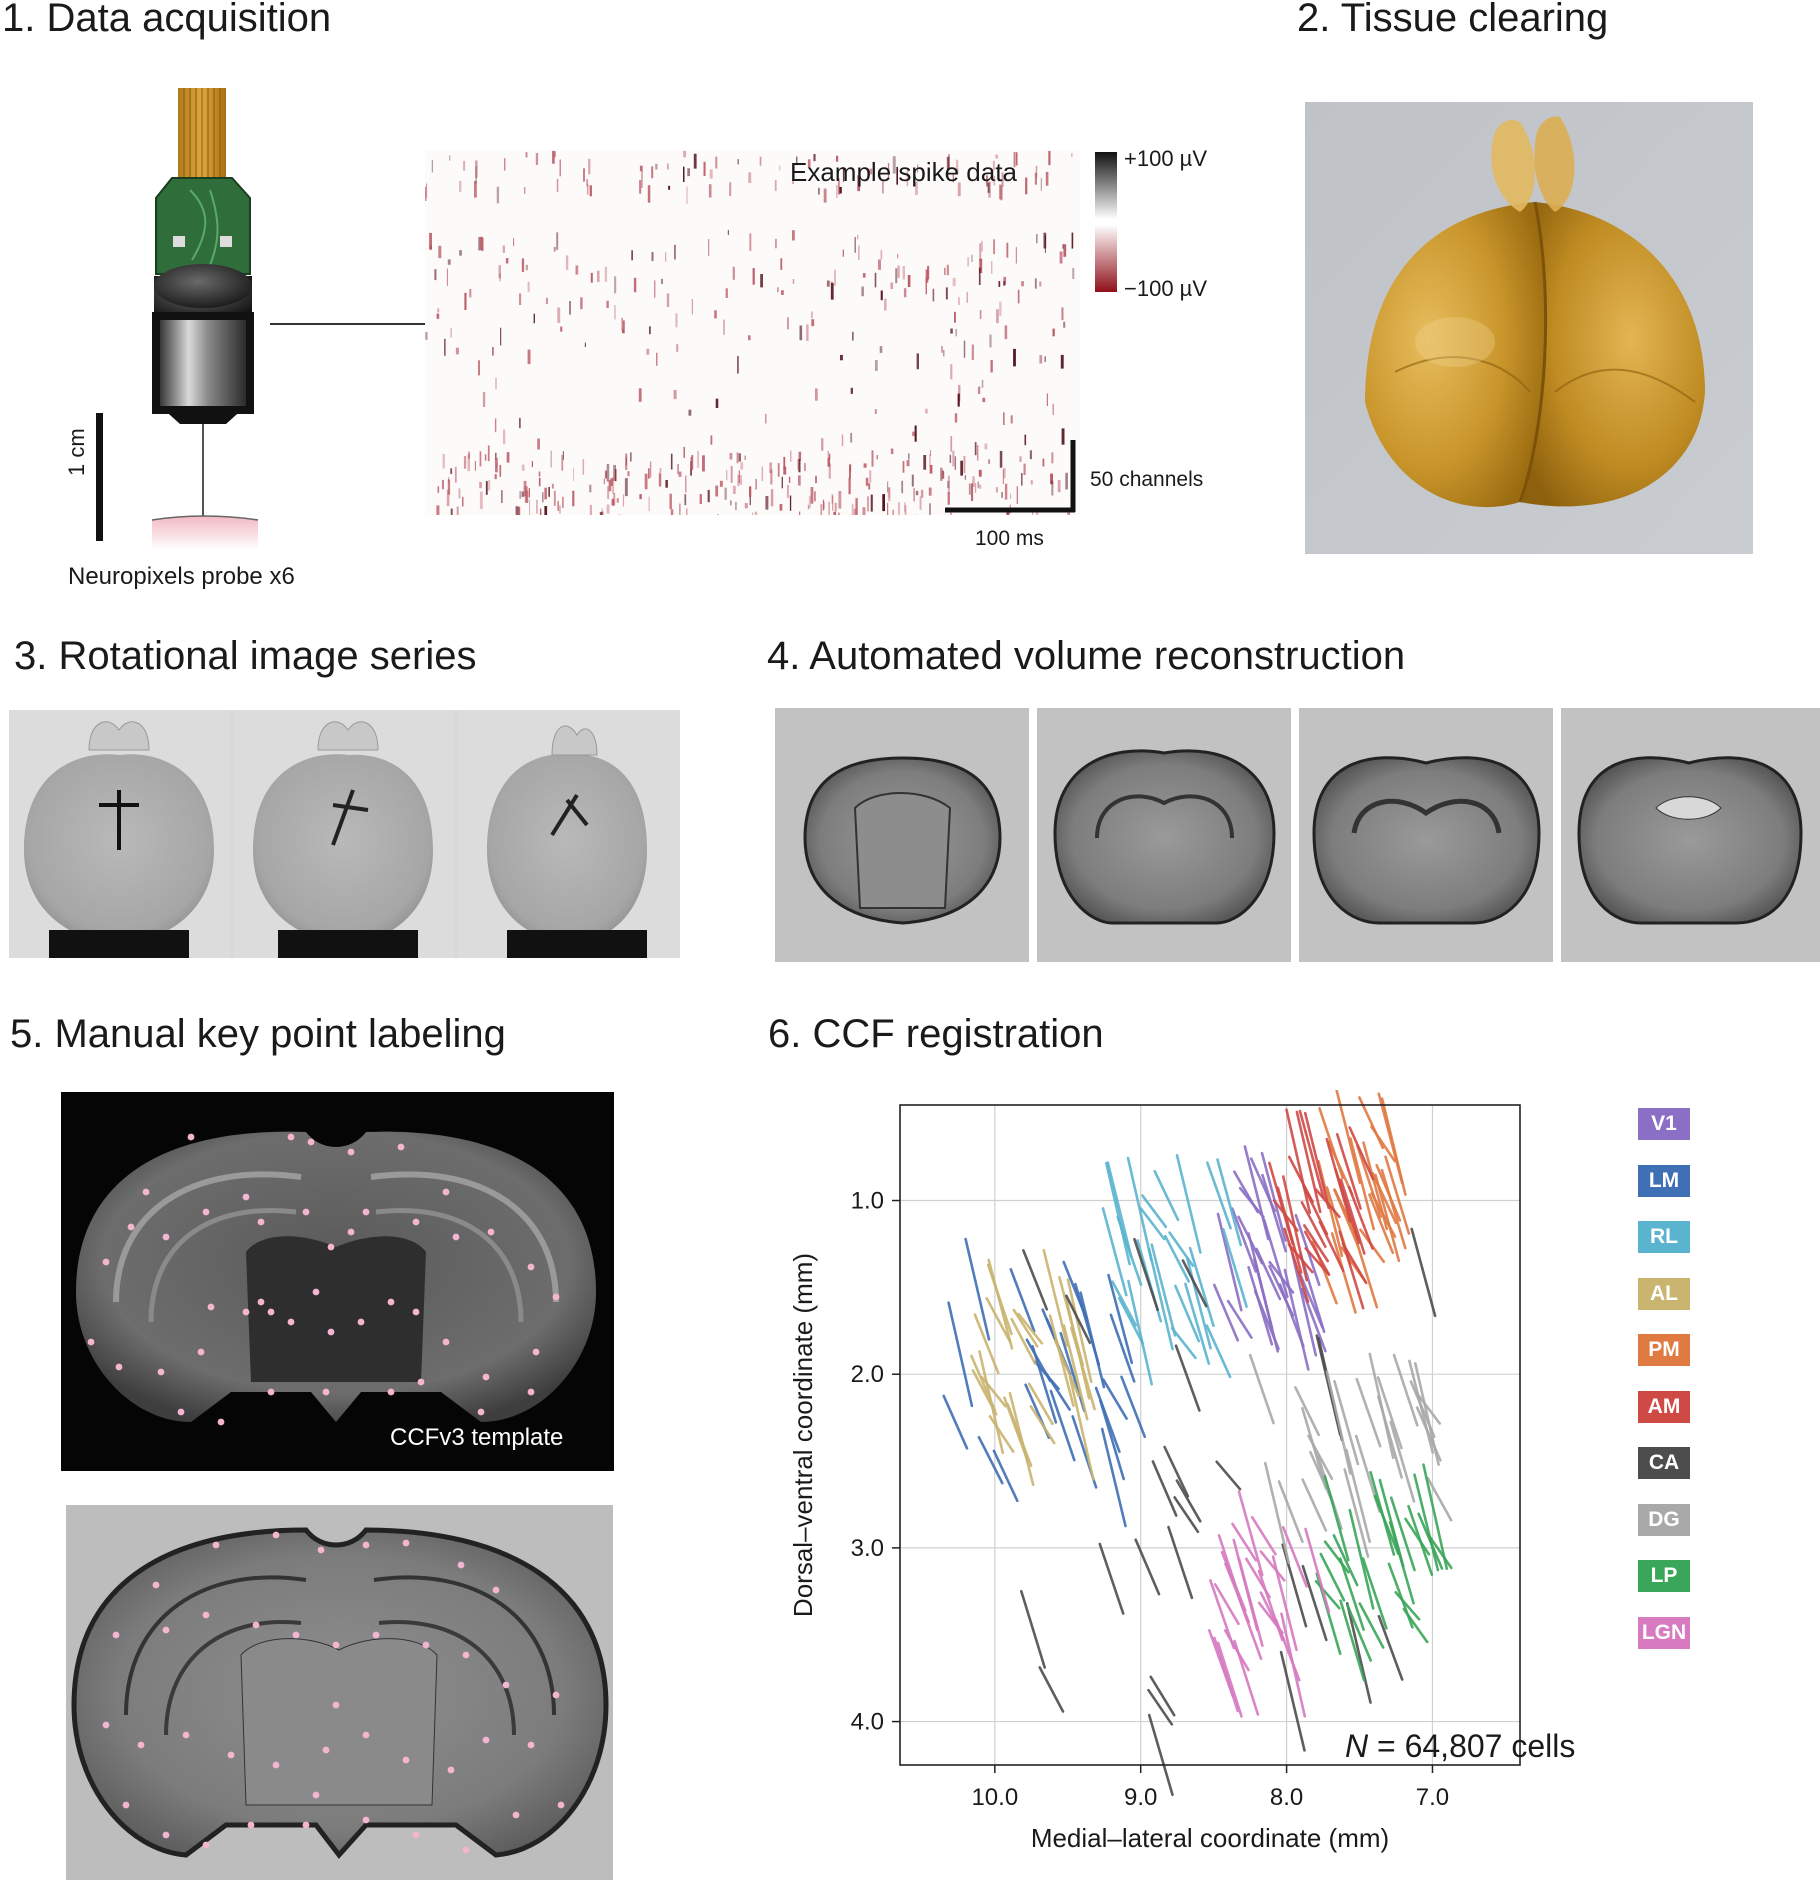 The image size is (1820, 1890). What do you see at coordinates (1664, 1124) in the screenshot?
I see `legend-v1: V1` at bounding box center [1664, 1124].